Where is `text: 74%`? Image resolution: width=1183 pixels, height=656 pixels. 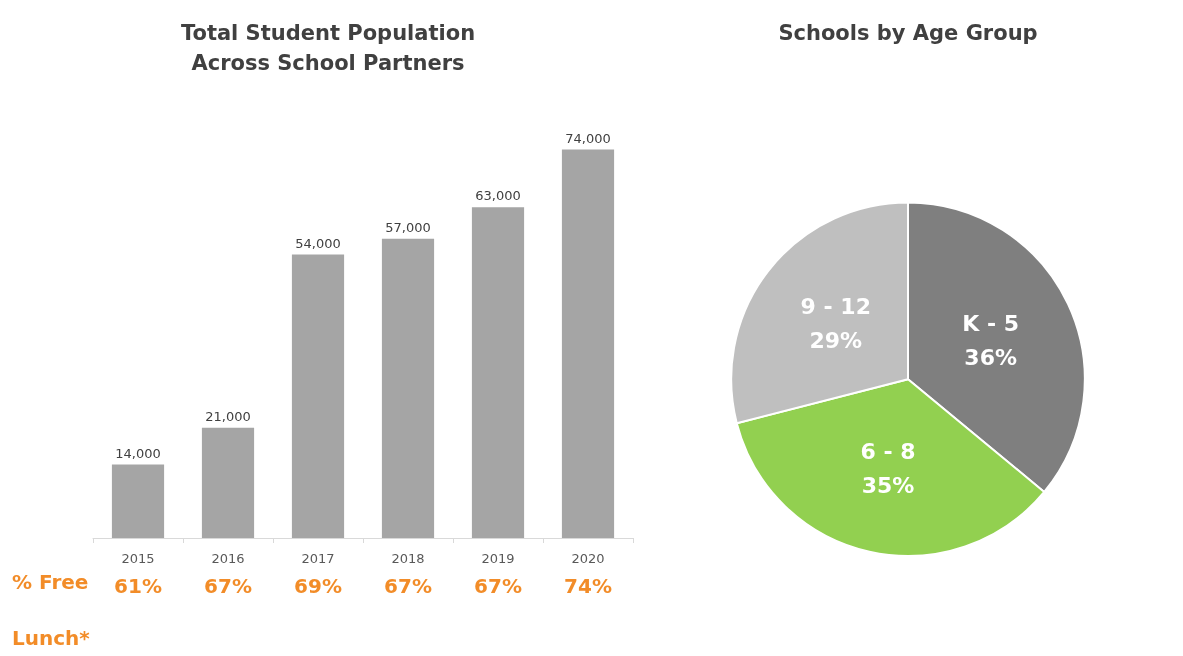
text: 74% is located at coordinates (588, 586).